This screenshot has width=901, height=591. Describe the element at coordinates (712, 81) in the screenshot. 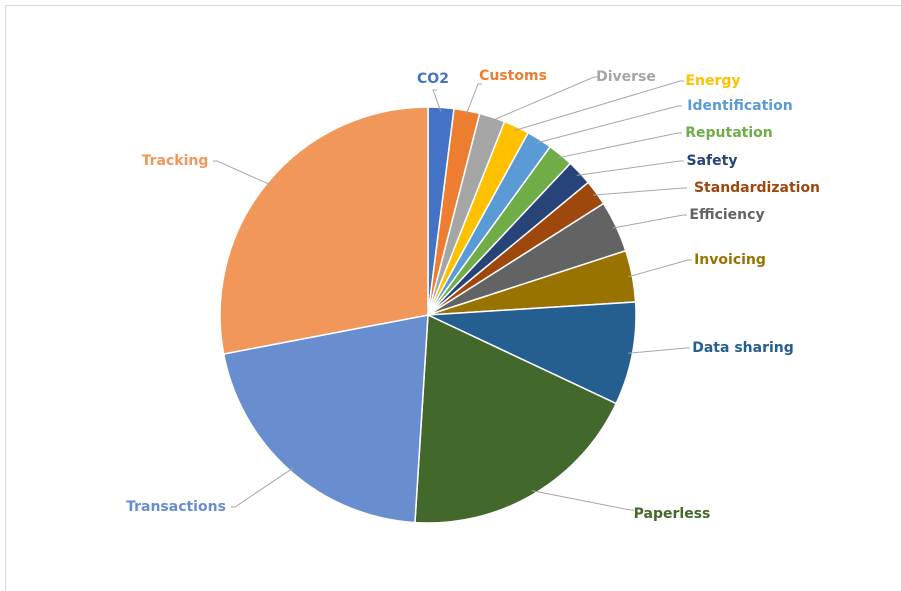

I see `slice-label: Energy` at that location.